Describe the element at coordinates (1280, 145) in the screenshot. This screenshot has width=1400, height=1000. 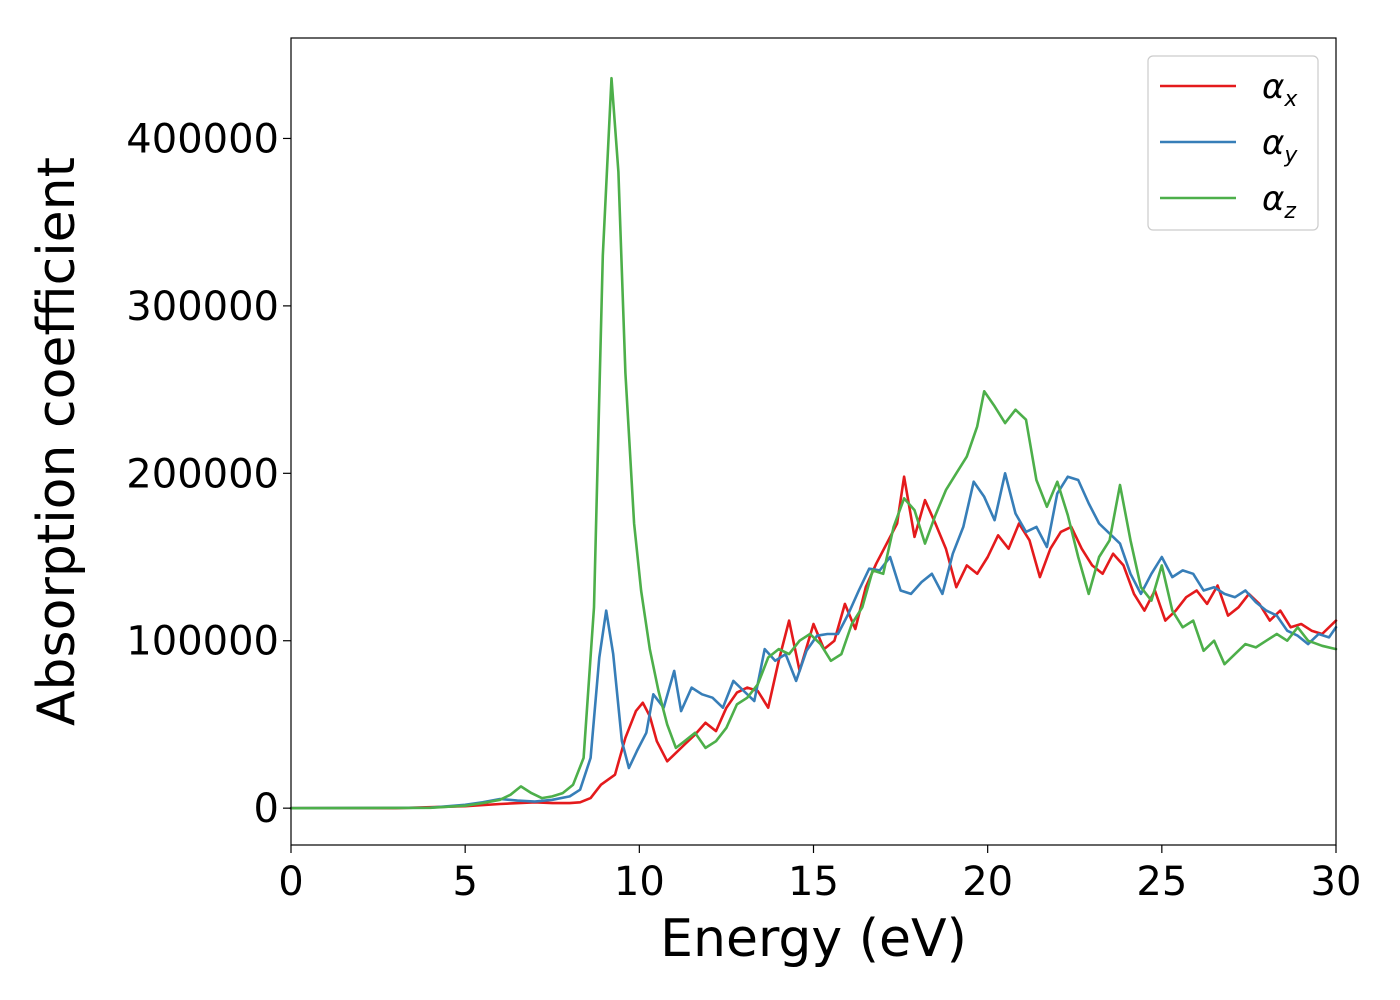
I see `legend-label-y: αy` at that location.